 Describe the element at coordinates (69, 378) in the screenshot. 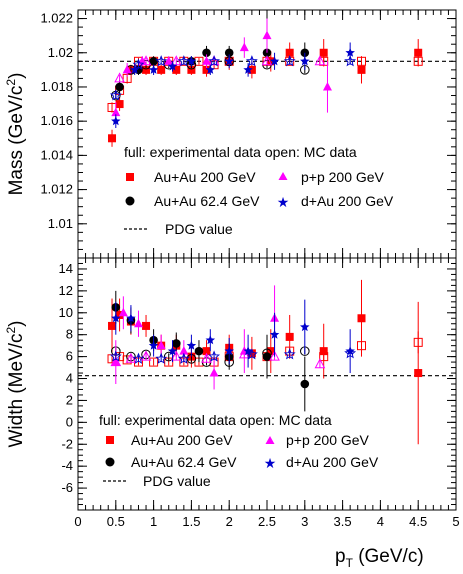

I see `width-y-tick-label: 4` at that location.